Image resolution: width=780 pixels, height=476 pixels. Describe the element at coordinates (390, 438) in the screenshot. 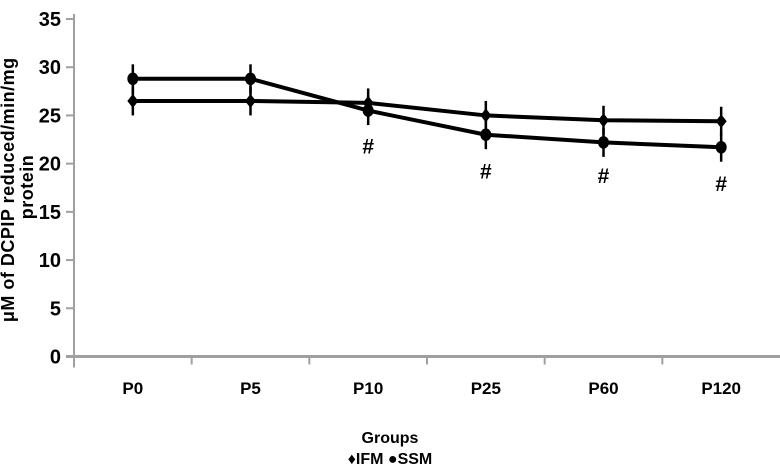

I see `x-axis-title: Groups` at that location.